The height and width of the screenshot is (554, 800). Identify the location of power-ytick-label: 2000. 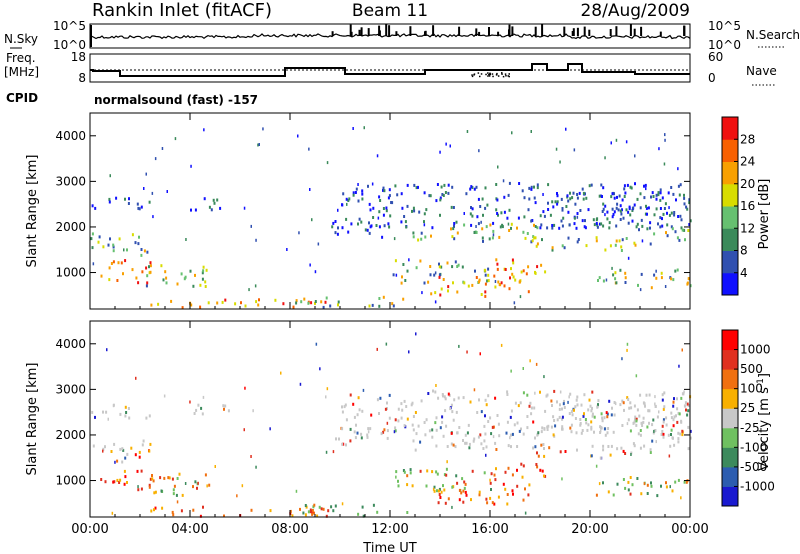
(70, 227).